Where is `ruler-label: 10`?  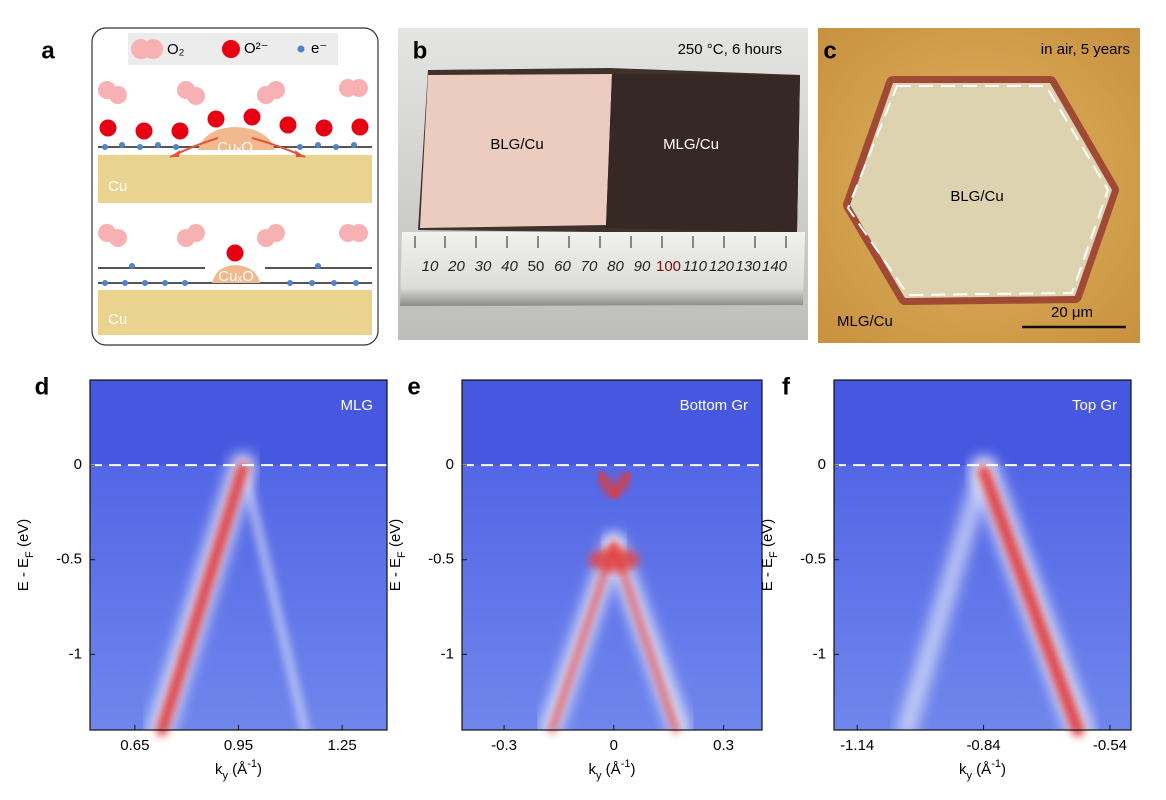 ruler-label: 10 is located at coordinates (430, 266).